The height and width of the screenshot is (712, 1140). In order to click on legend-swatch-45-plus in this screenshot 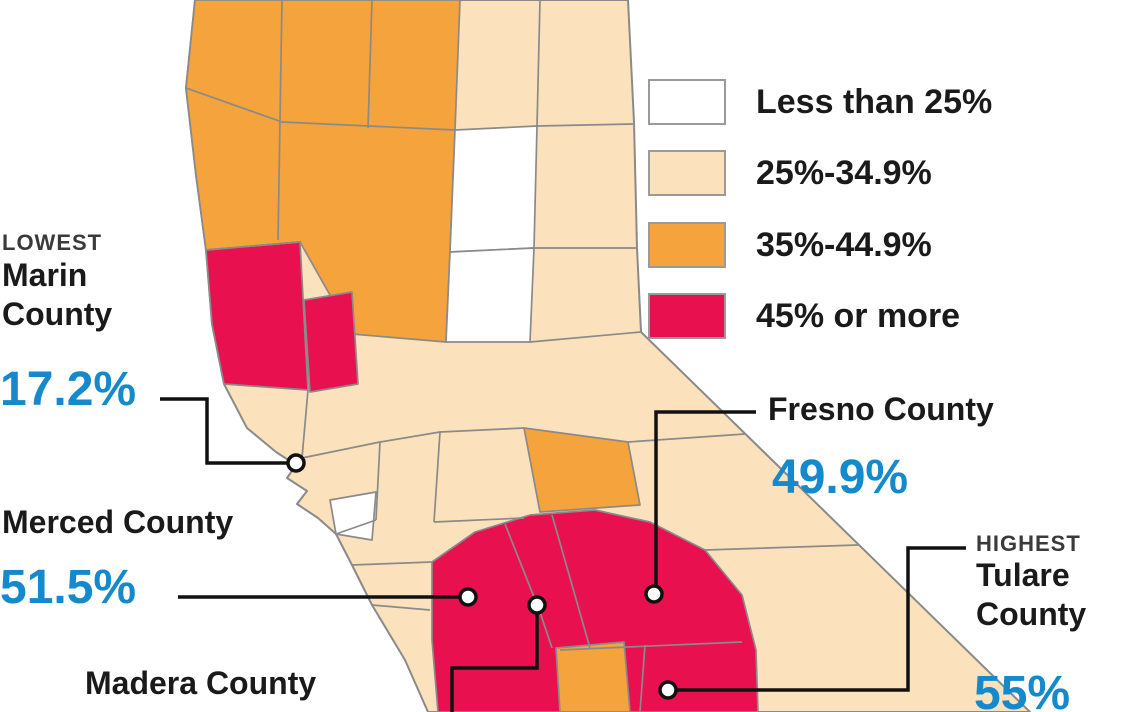, I will do `click(687, 316)`.